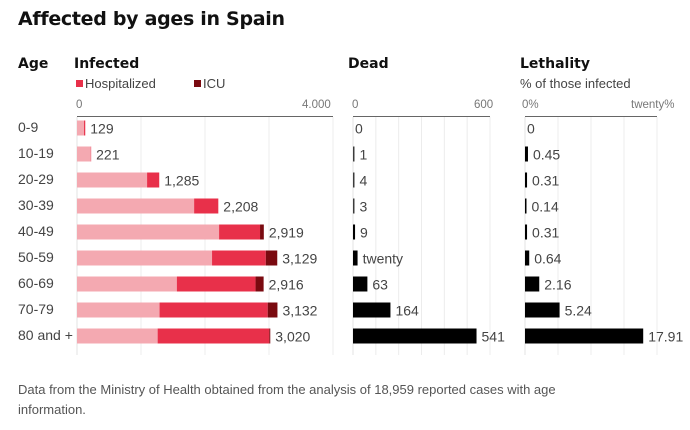 The width and height of the screenshot is (690, 430). What do you see at coordinates (107, 64) in the screenshot?
I see `infected-header: Infected` at bounding box center [107, 64].